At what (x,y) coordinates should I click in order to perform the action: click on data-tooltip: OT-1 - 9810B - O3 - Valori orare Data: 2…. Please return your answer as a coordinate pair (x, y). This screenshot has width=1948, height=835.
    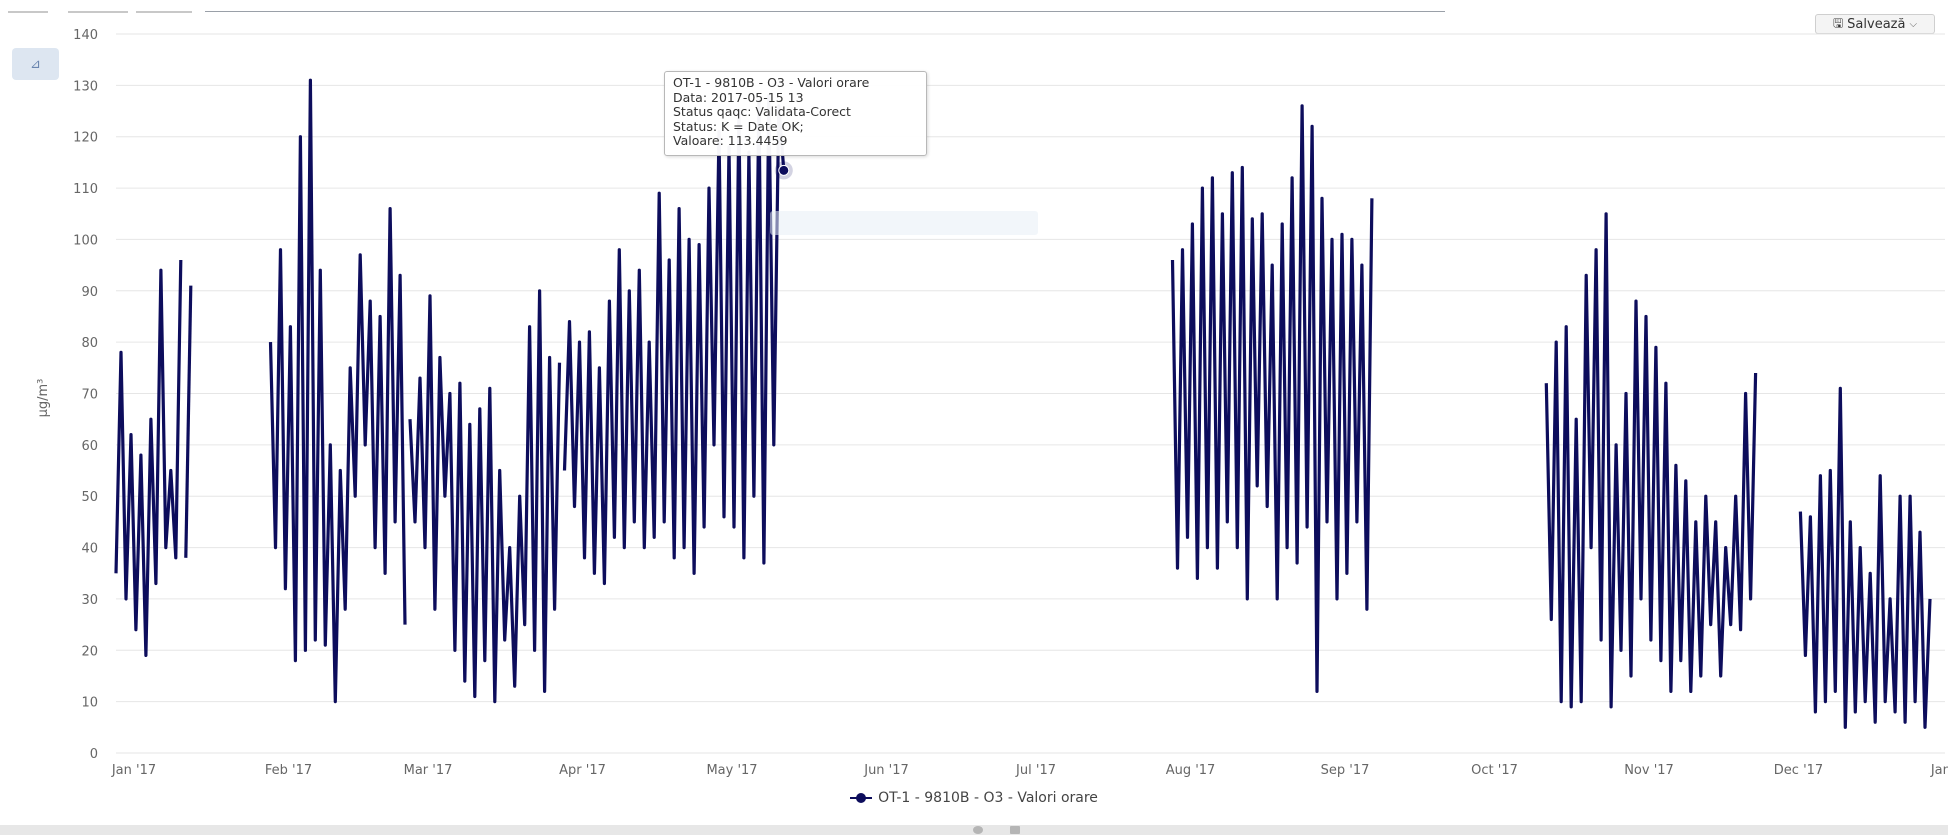
    Looking at the image, I should click on (795, 113).